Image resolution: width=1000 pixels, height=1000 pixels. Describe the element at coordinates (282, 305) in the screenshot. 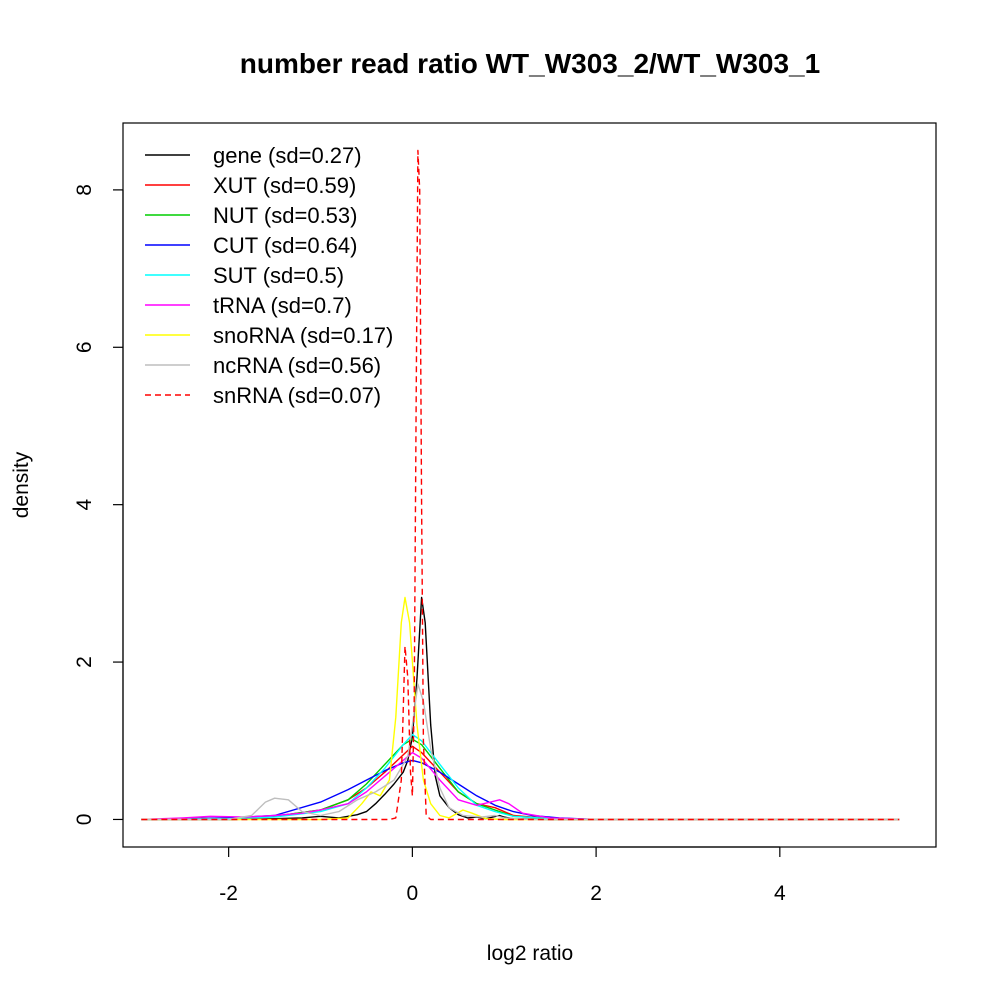

I see `legend-label: tRNA (sd=0.7)` at that location.